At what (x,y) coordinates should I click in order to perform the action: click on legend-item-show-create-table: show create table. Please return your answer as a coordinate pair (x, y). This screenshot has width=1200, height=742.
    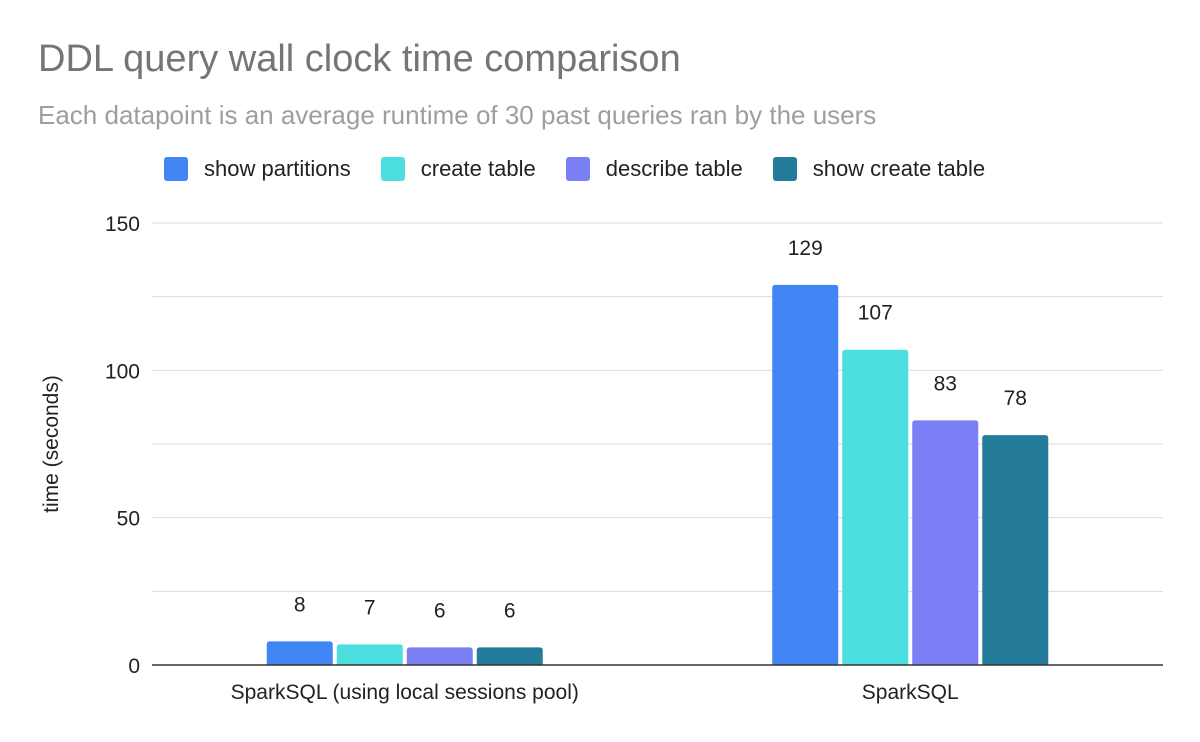
    Looking at the image, I should click on (879, 169).